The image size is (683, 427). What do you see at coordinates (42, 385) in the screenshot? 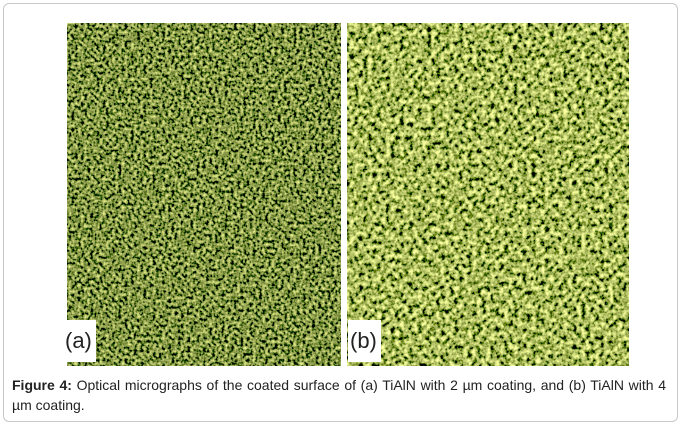
I see `caption-label: Figure 4:` at bounding box center [42, 385].